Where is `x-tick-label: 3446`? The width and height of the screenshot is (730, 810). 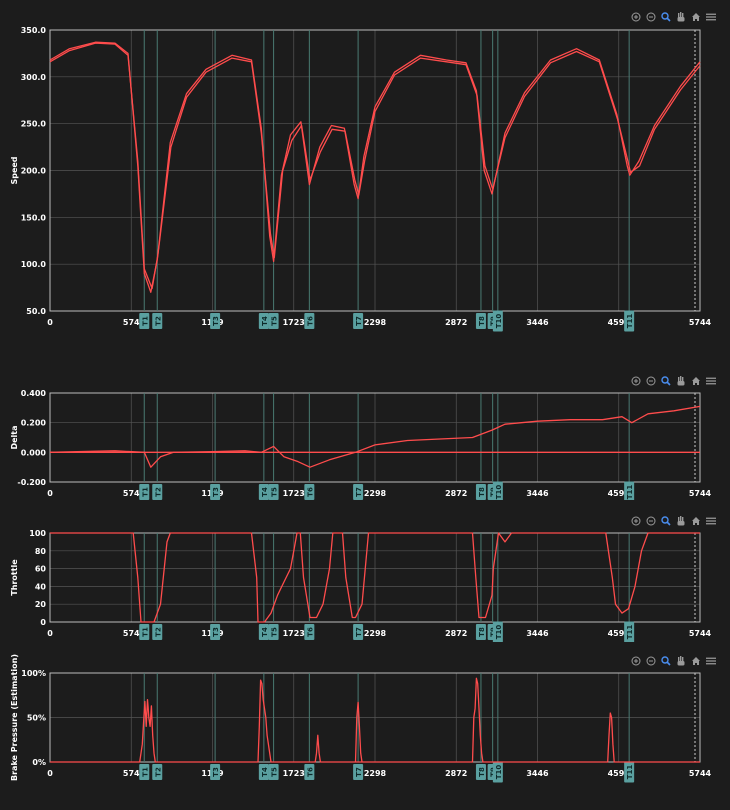 x-tick-label: 3446 is located at coordinates (537, 493).